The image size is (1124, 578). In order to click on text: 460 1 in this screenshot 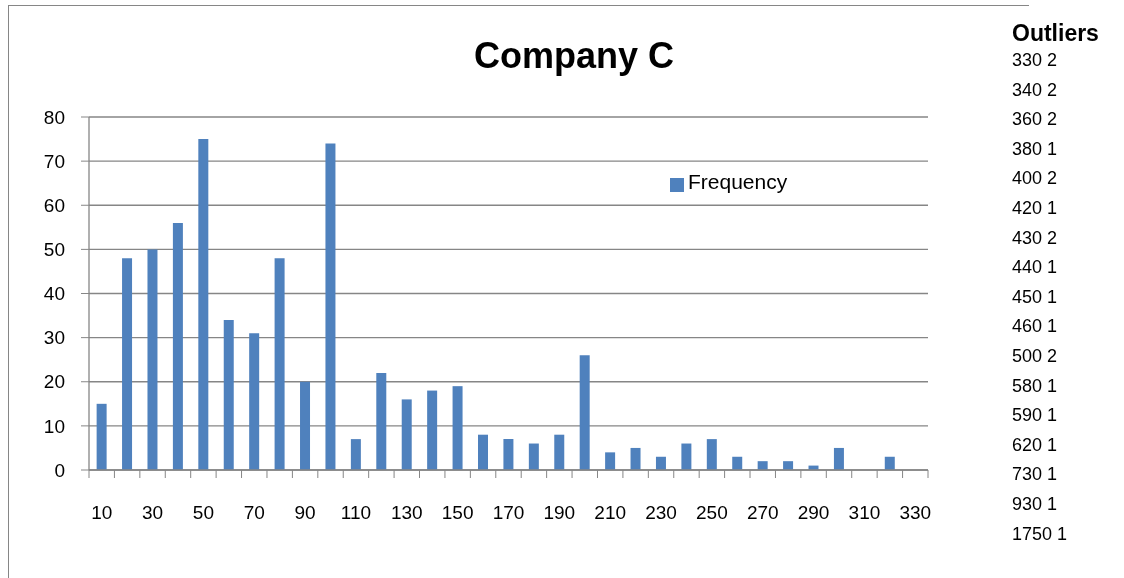, I will do `click(1035, 327)`.